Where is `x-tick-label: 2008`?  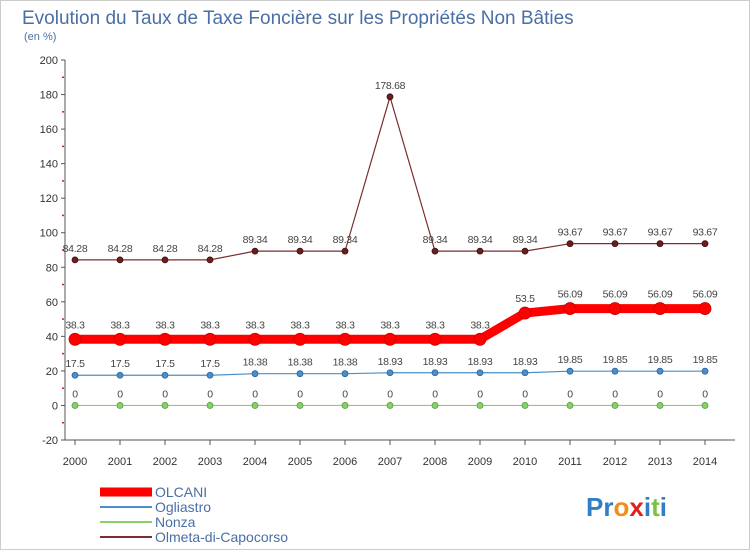
x-tick-label: 2008 is located at coordinates (435, 462).